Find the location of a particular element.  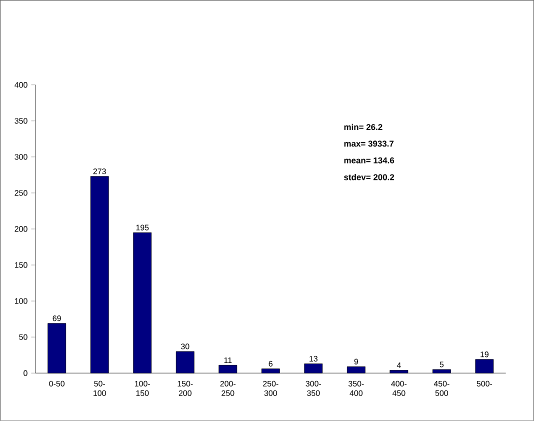

annotation: min= 26.2 is located at coordinates (363, 127).